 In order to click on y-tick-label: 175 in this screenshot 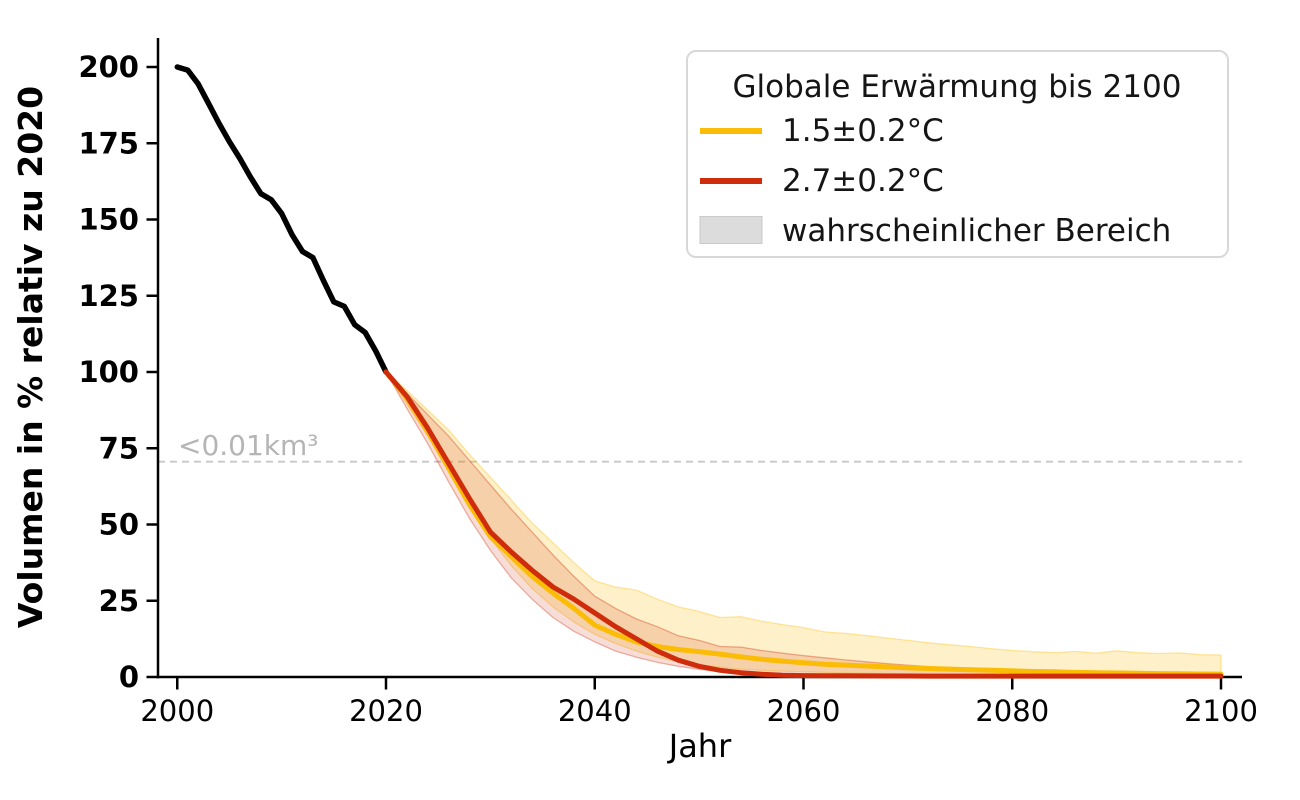, I will do `click(108, 143)`.